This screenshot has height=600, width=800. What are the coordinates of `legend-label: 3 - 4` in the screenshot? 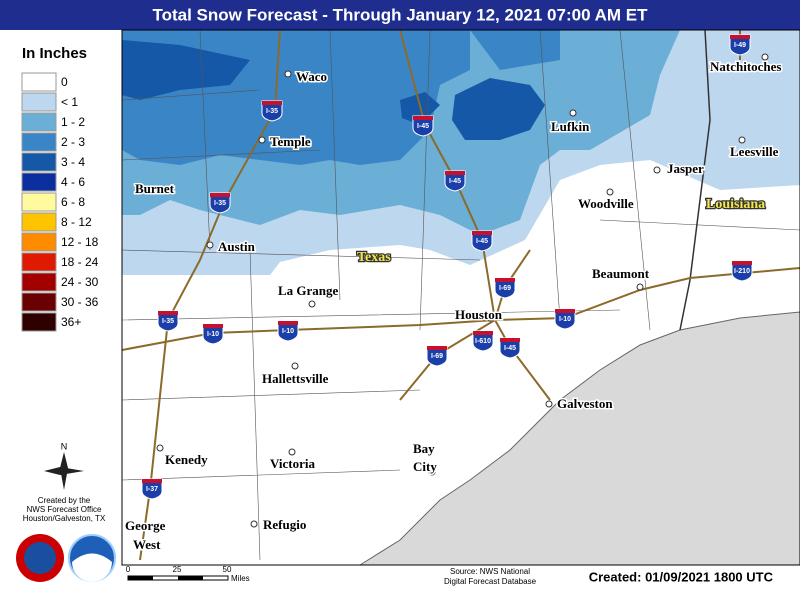 It's located at (73, 162).